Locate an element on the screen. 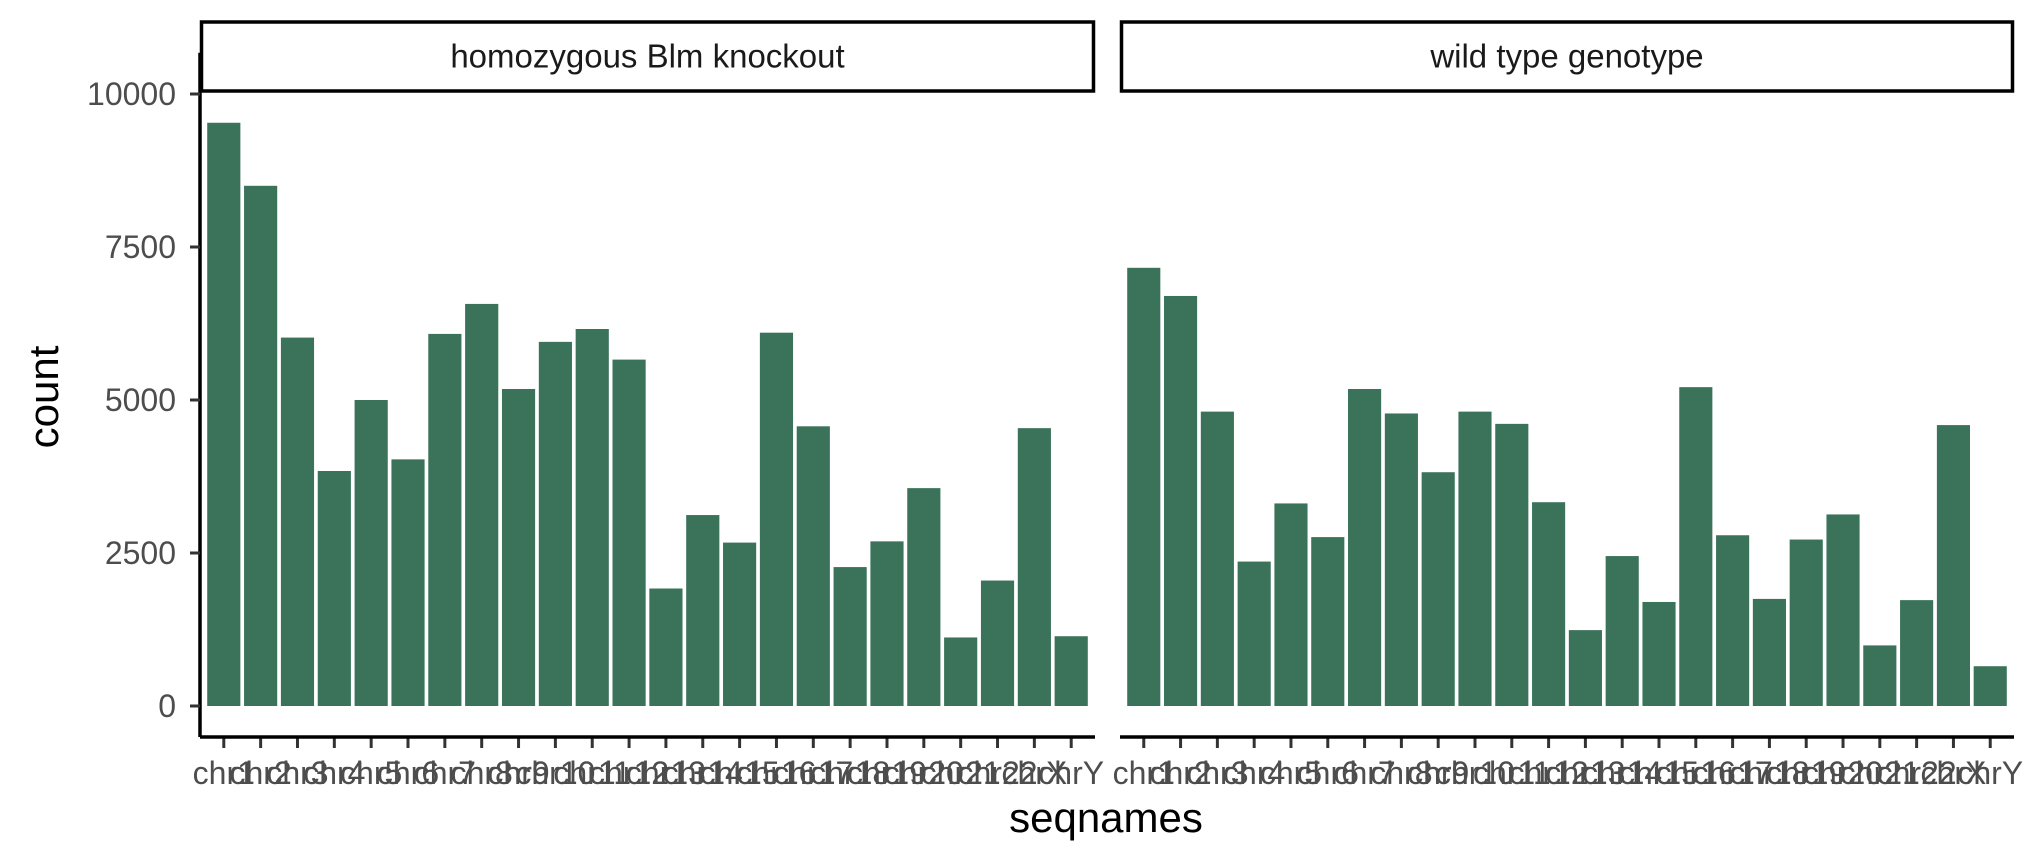 The width and height of the screenshot is (2037, 866). facet-strip-label: homozygous Blm knockout is located at coordinates (647, 56).